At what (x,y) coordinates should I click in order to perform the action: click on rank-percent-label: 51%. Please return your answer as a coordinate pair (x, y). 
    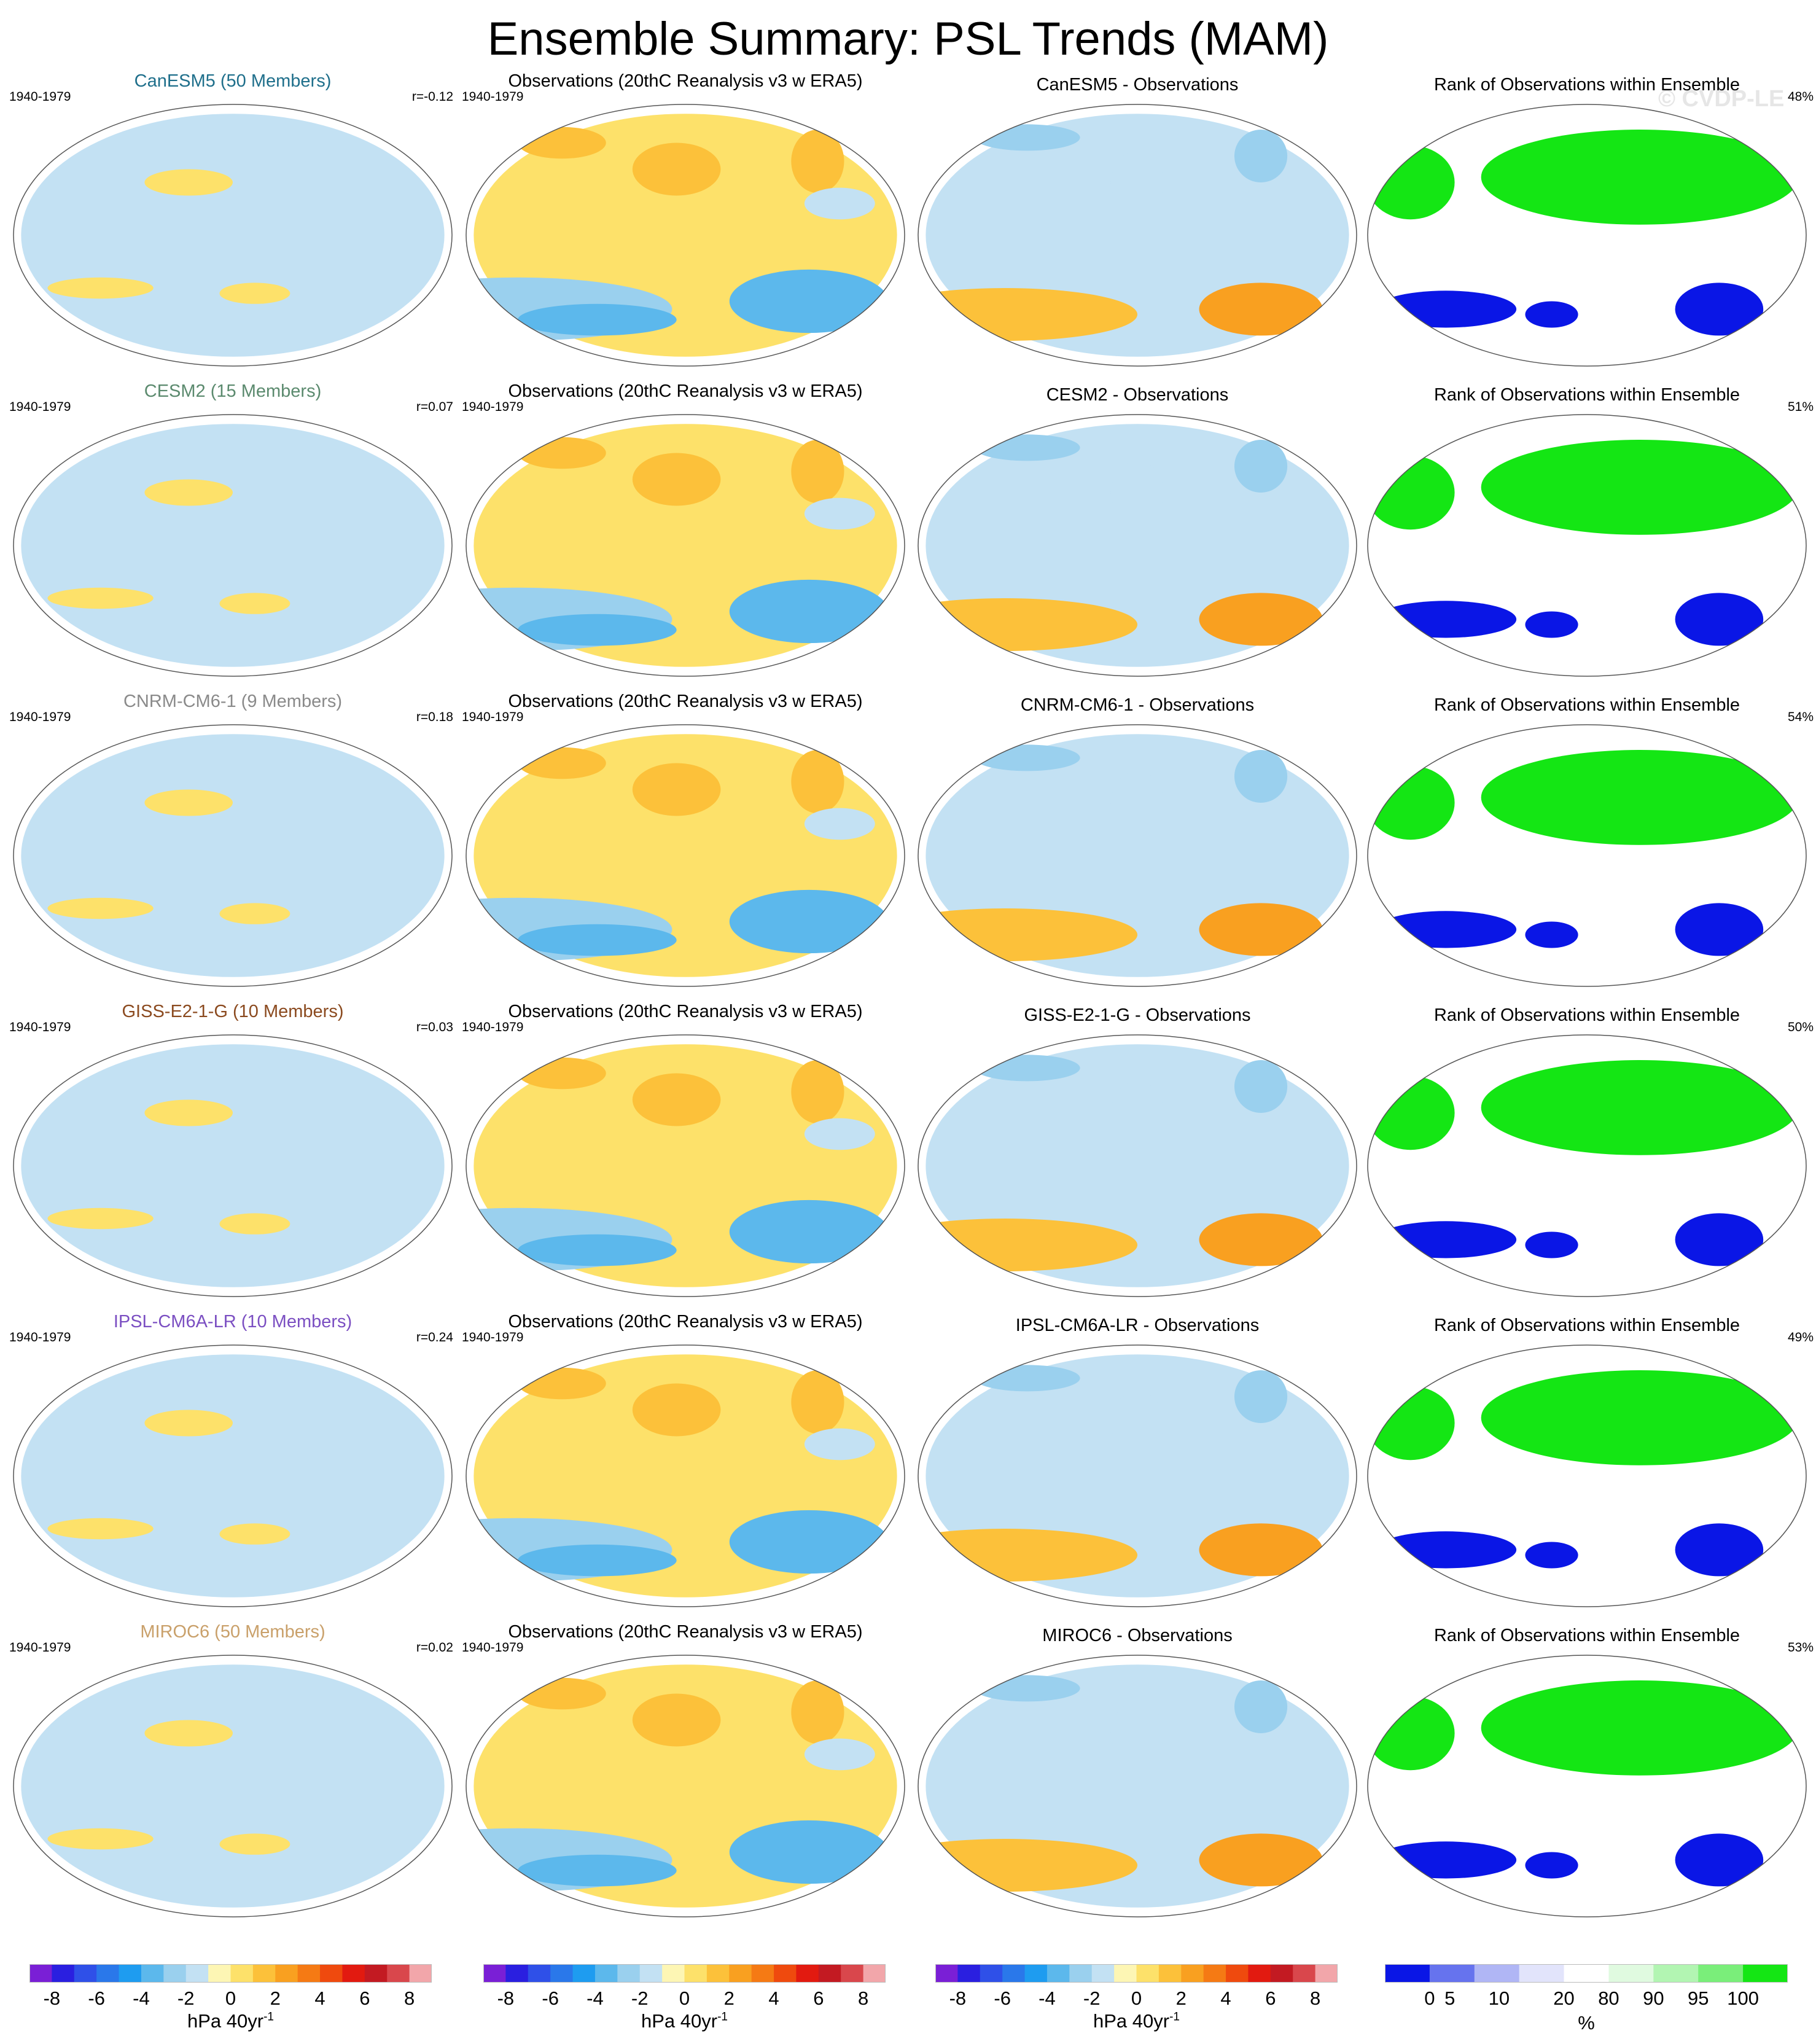
    Looking at the image, I should click on (1800, 407).